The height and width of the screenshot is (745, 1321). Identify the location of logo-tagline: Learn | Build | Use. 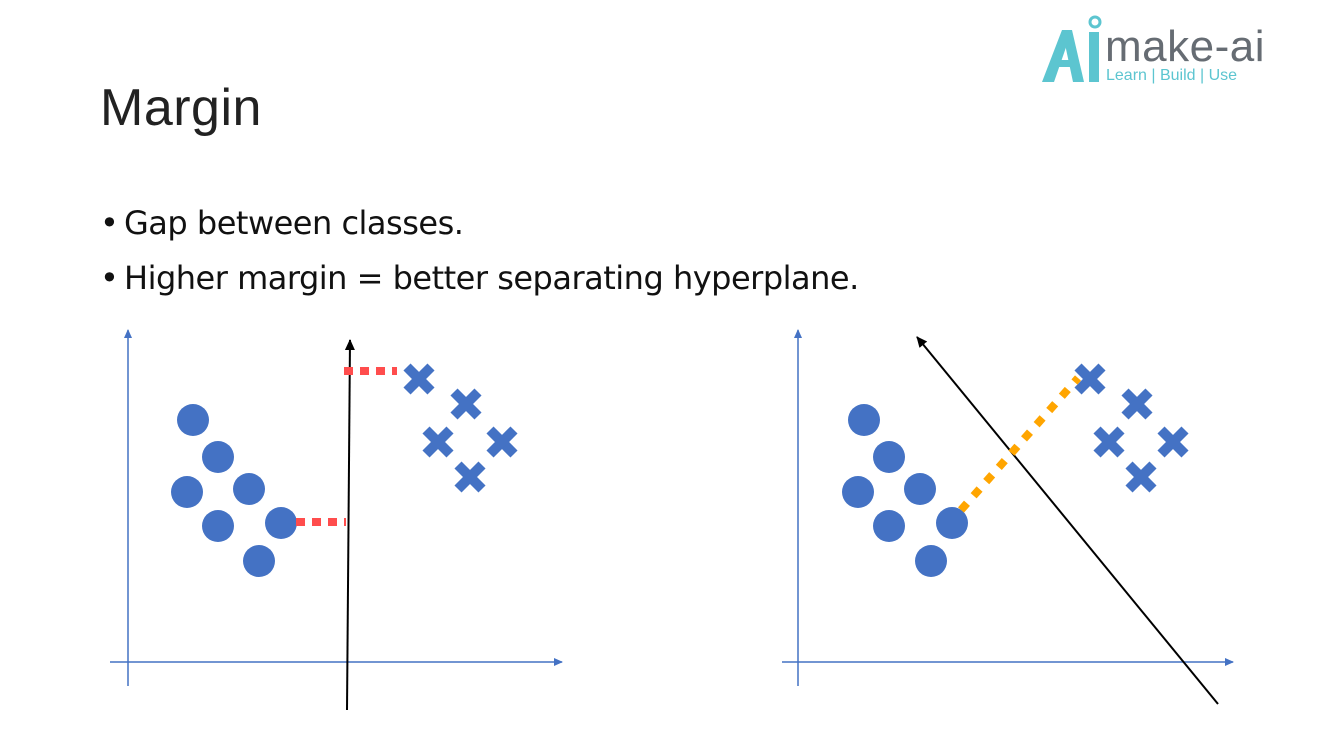
(1172, 75).